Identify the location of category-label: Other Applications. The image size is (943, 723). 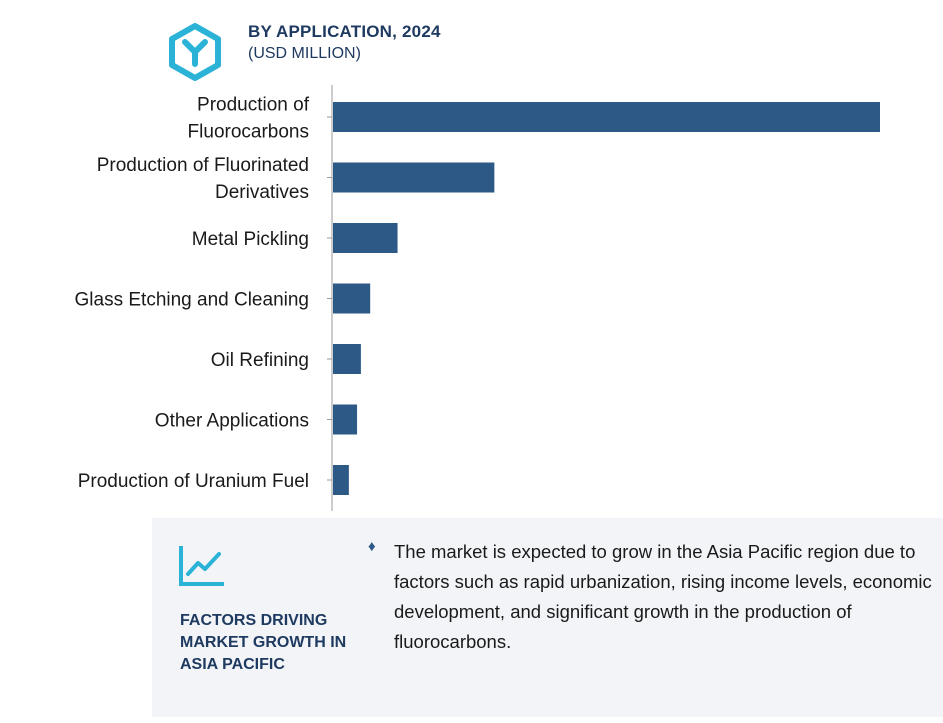
(232, 421).